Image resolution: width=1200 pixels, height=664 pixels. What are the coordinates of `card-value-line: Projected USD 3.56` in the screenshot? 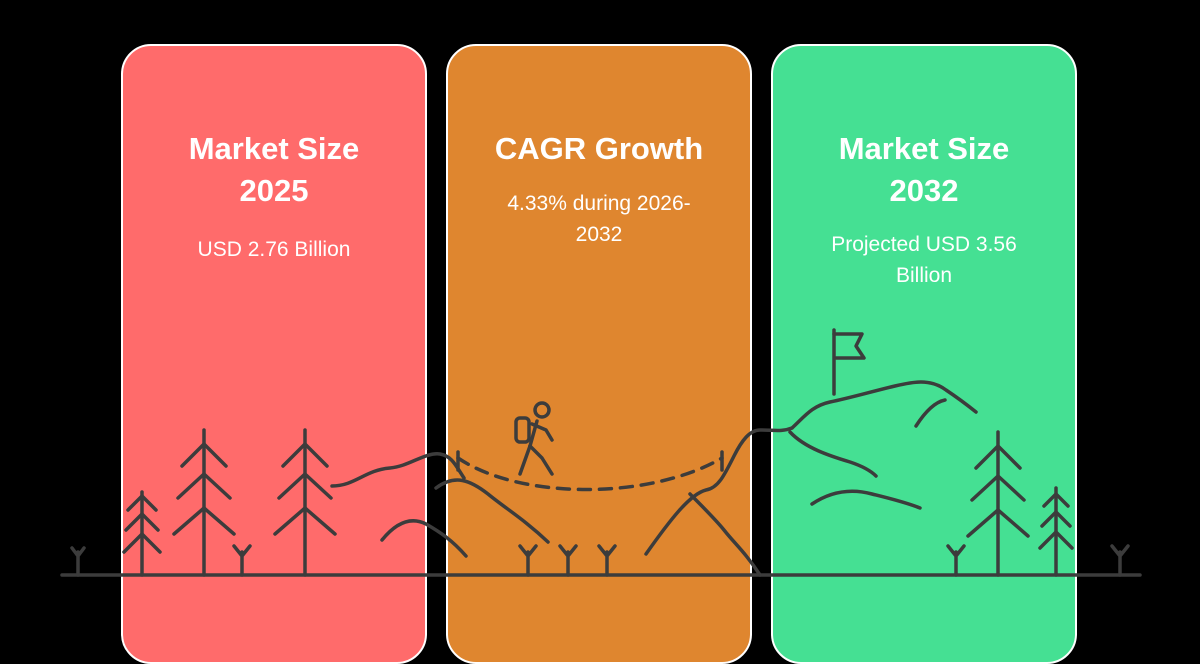 It's located at (924, 244).